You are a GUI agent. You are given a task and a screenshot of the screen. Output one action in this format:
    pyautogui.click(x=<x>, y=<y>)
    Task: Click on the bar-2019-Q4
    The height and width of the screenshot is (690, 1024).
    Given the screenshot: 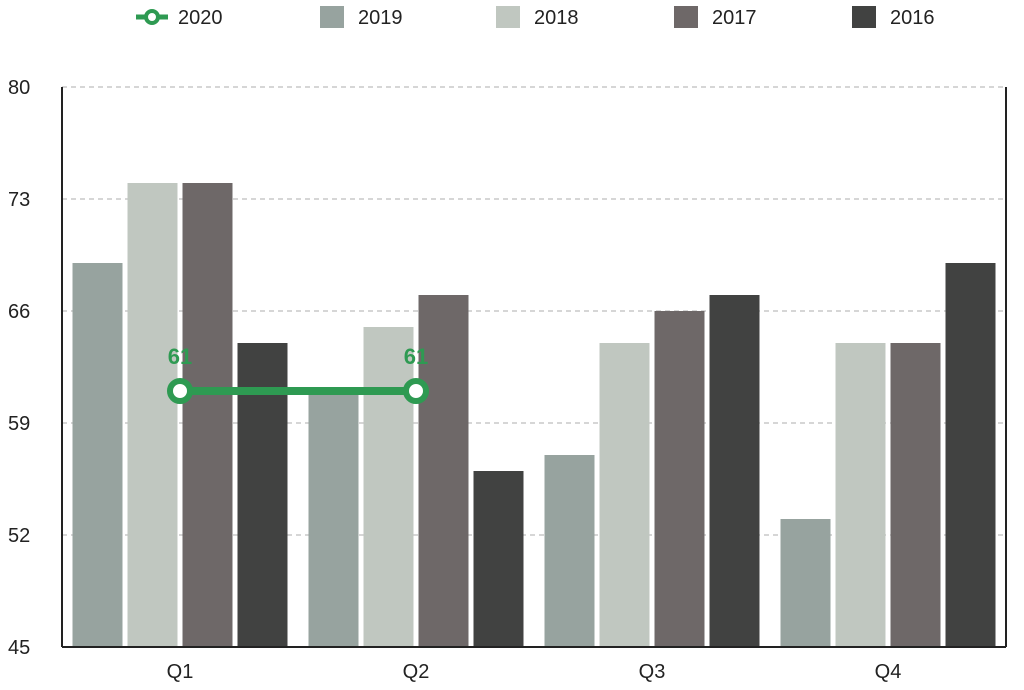 What is the action you would take?
    pyautogui.click(x=805, y=583)
    